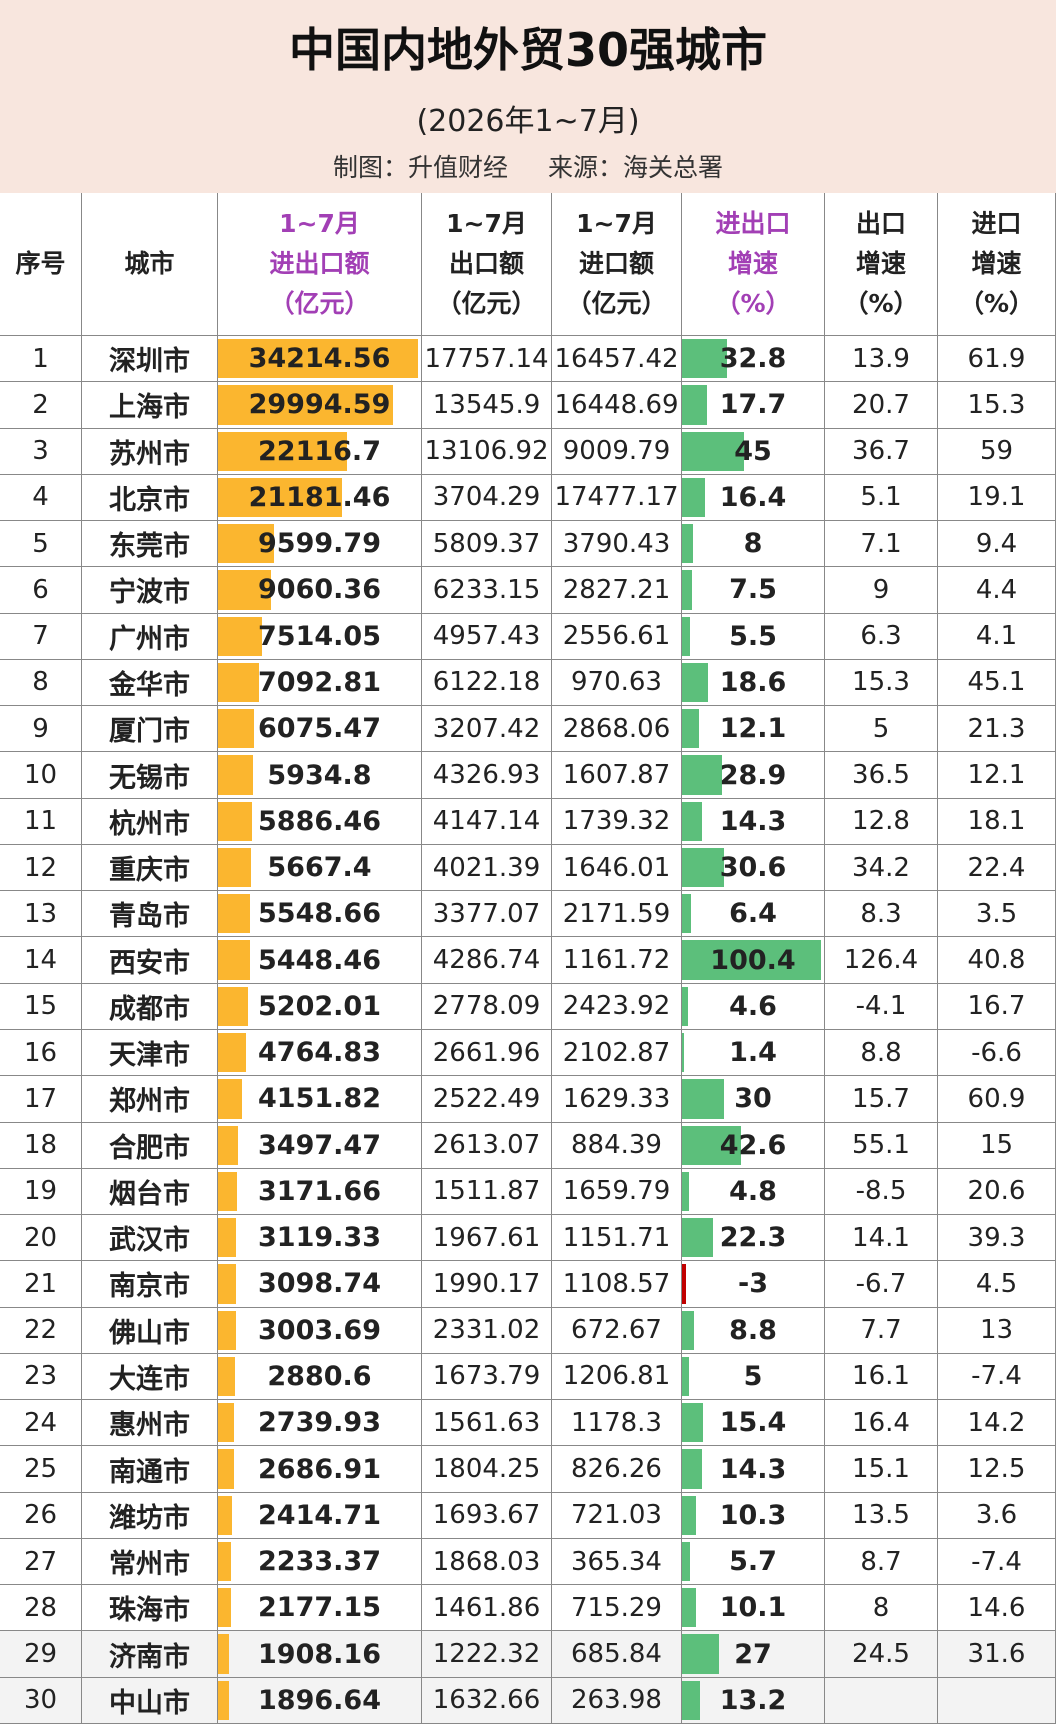  I want to click on cell-text: 28.9, so click(753, 775).